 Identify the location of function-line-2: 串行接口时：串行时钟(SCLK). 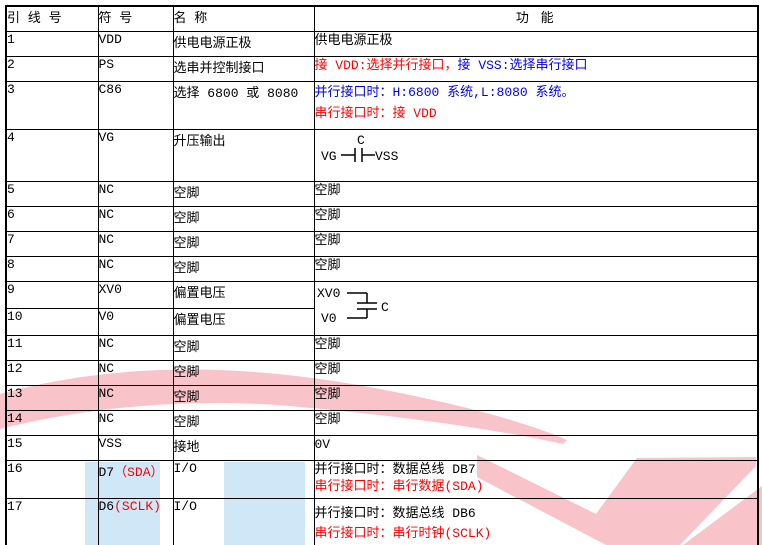
(403, 533).